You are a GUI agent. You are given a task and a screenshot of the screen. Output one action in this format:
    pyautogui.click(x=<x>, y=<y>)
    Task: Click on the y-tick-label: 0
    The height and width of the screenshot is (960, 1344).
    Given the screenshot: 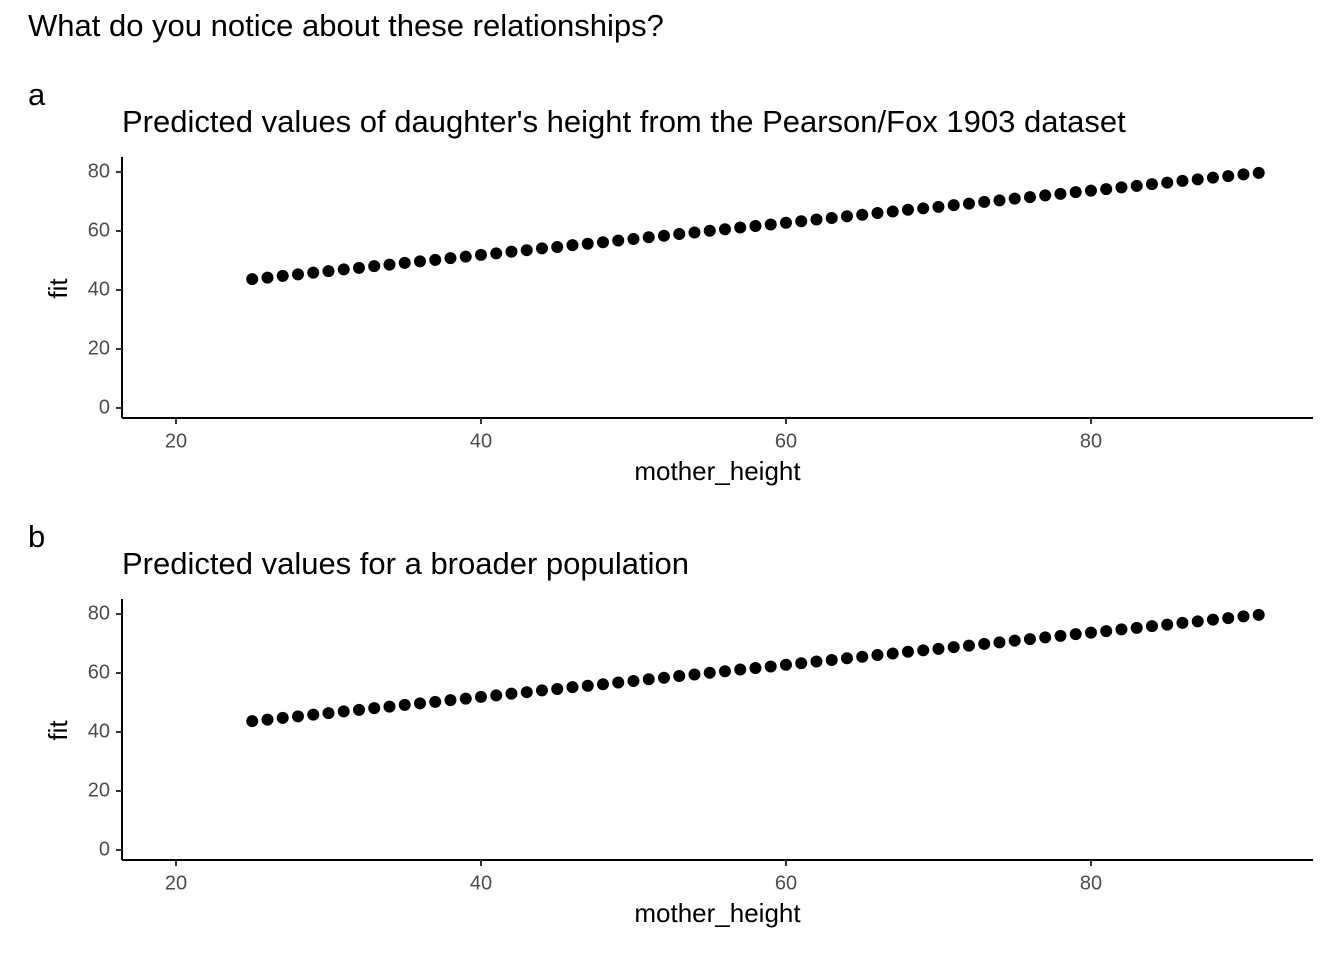 What is the action you would take?
    pyautogui.click(x=104, y=407)
    